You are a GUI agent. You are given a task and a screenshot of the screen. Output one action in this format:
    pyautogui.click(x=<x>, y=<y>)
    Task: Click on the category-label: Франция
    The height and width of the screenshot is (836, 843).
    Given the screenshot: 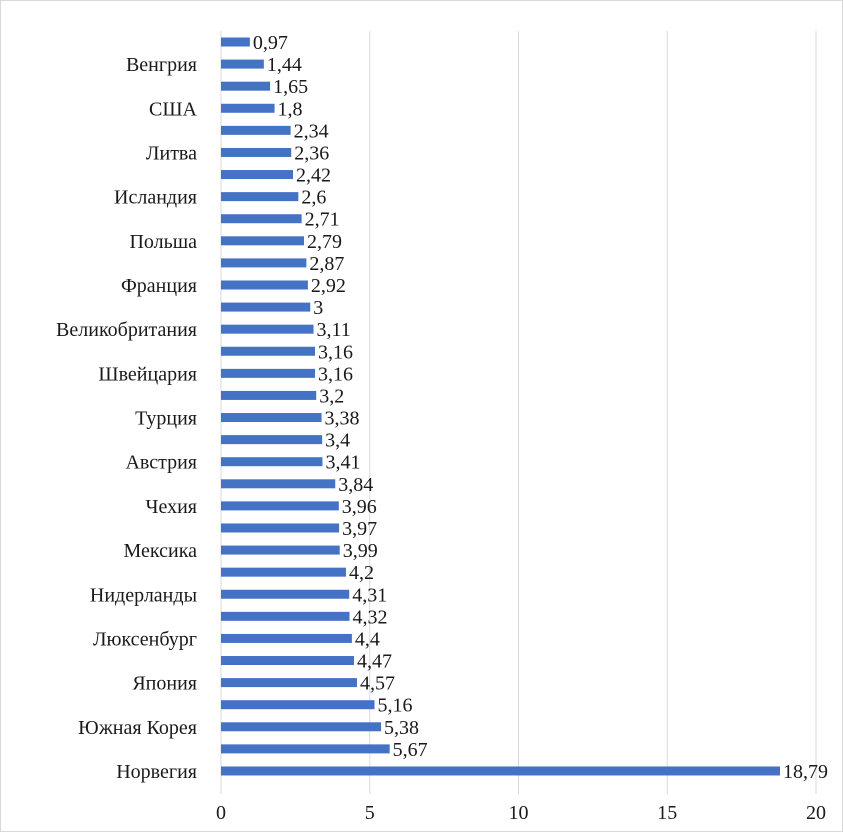 What is the action you would take?
    pyautogui.click(x=159, y=286)
    